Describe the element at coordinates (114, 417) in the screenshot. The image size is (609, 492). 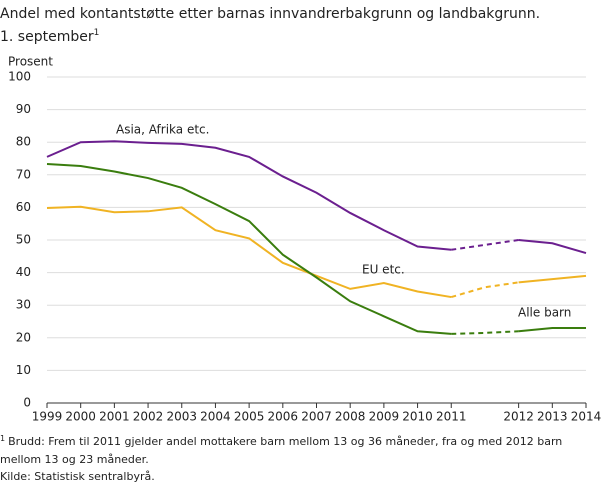
I see `x-tick-label: 2001` at that location.